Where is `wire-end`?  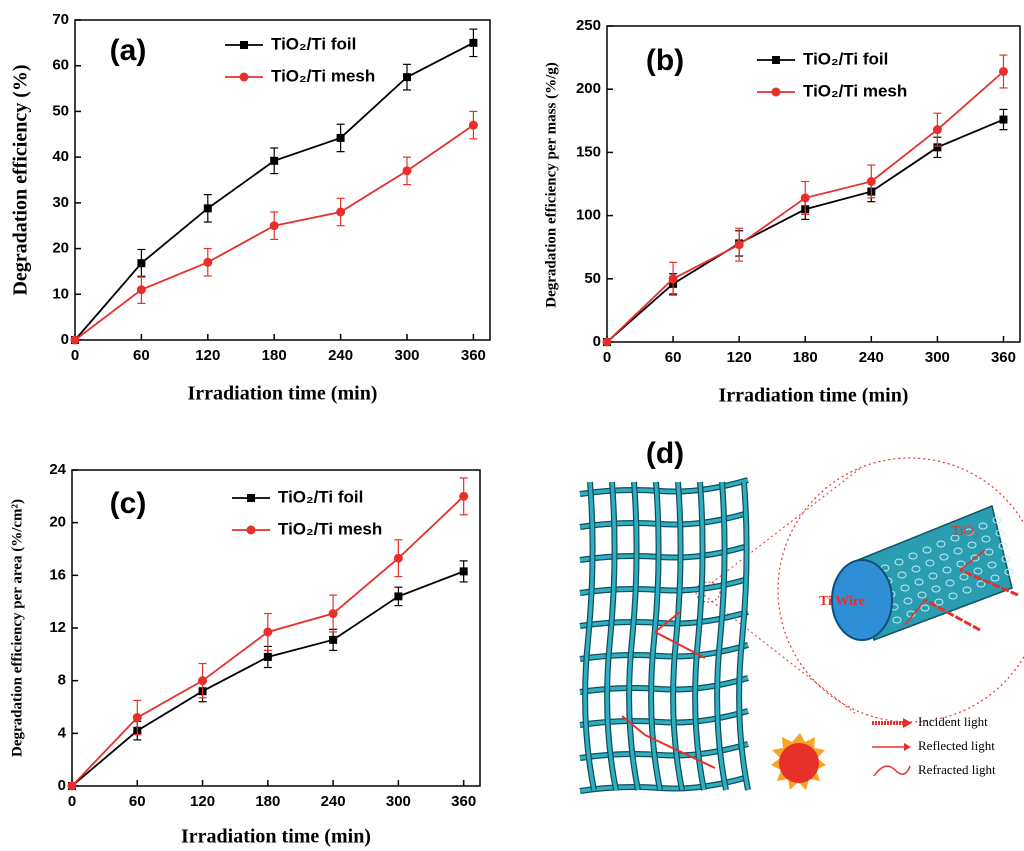
wire-end is located at coordinates (862, 600).